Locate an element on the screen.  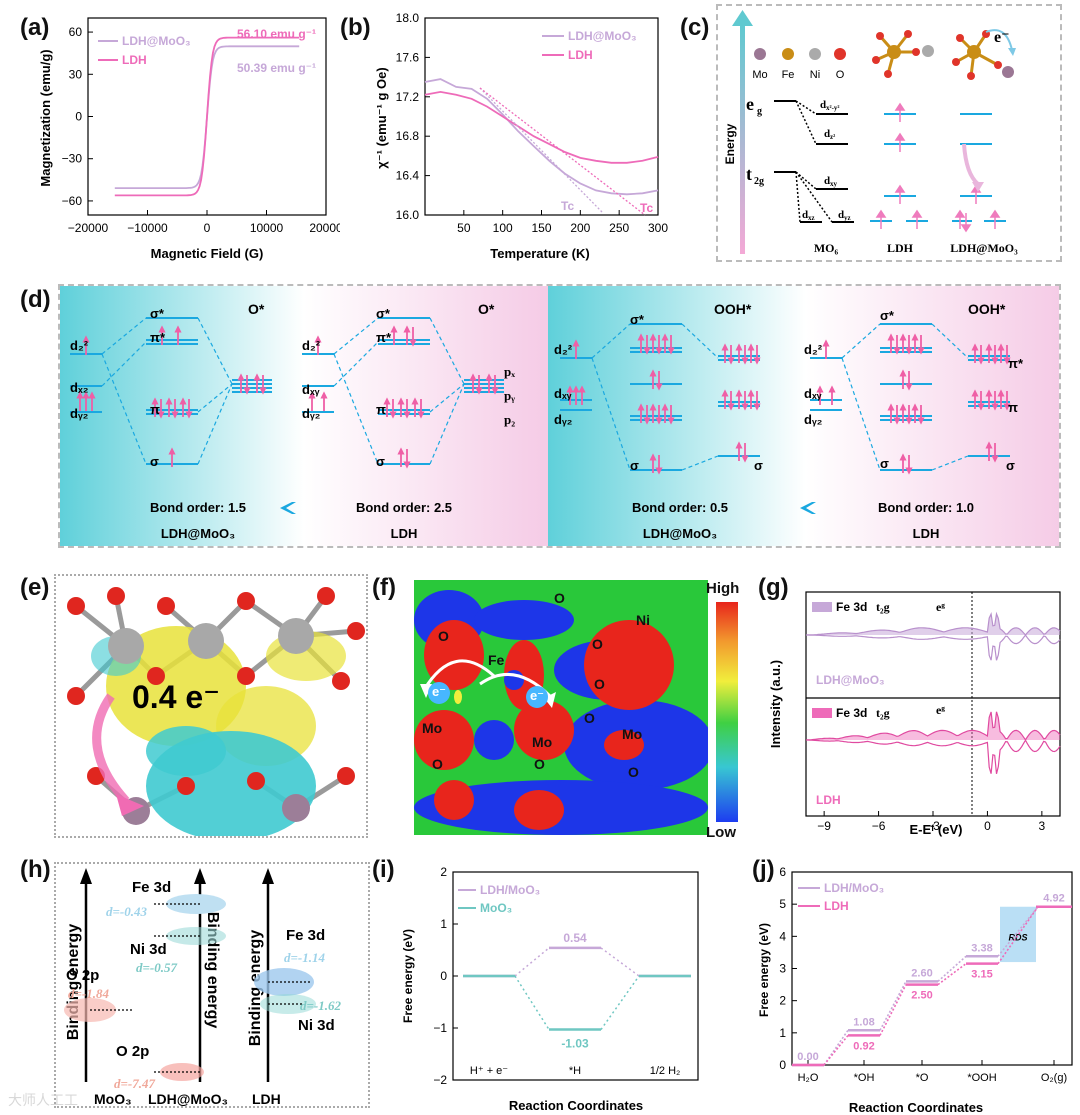
d3-dxy: dₓᵧ is located at coordinates (563, 393).